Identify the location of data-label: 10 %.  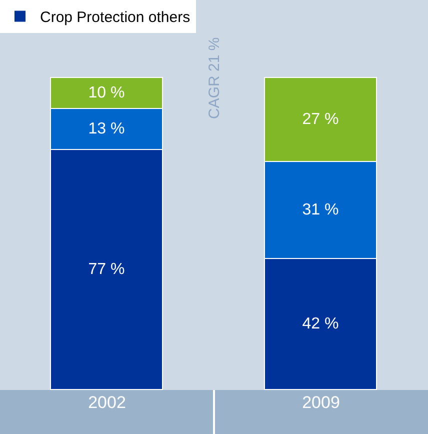
(106, 93).